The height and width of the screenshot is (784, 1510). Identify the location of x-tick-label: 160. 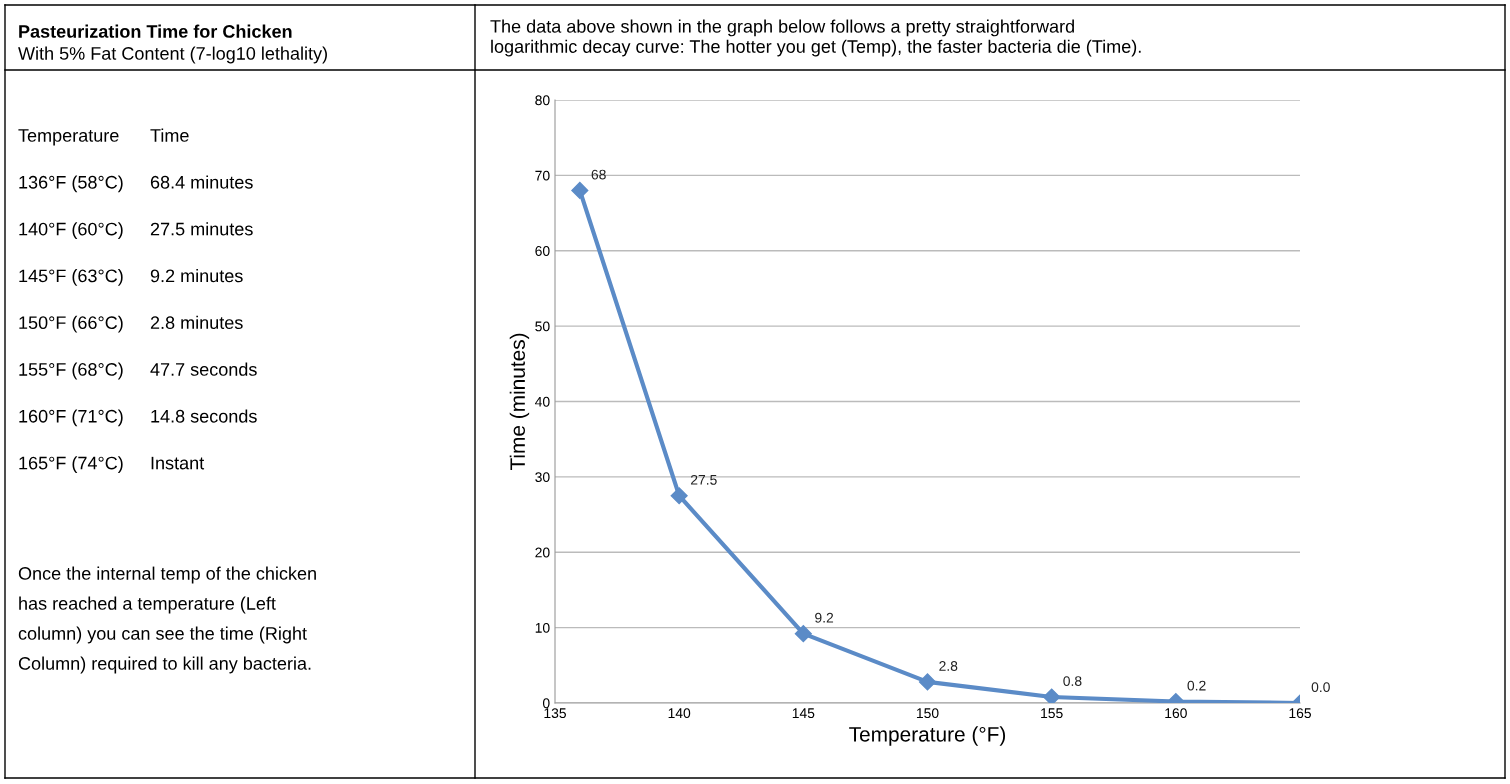
(1176, 713).